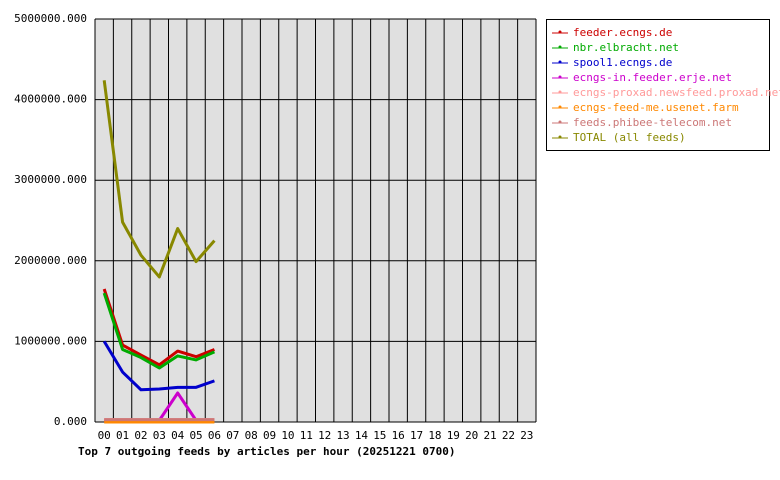  I want to click on x-tick-label: 08, so click(251, 435).